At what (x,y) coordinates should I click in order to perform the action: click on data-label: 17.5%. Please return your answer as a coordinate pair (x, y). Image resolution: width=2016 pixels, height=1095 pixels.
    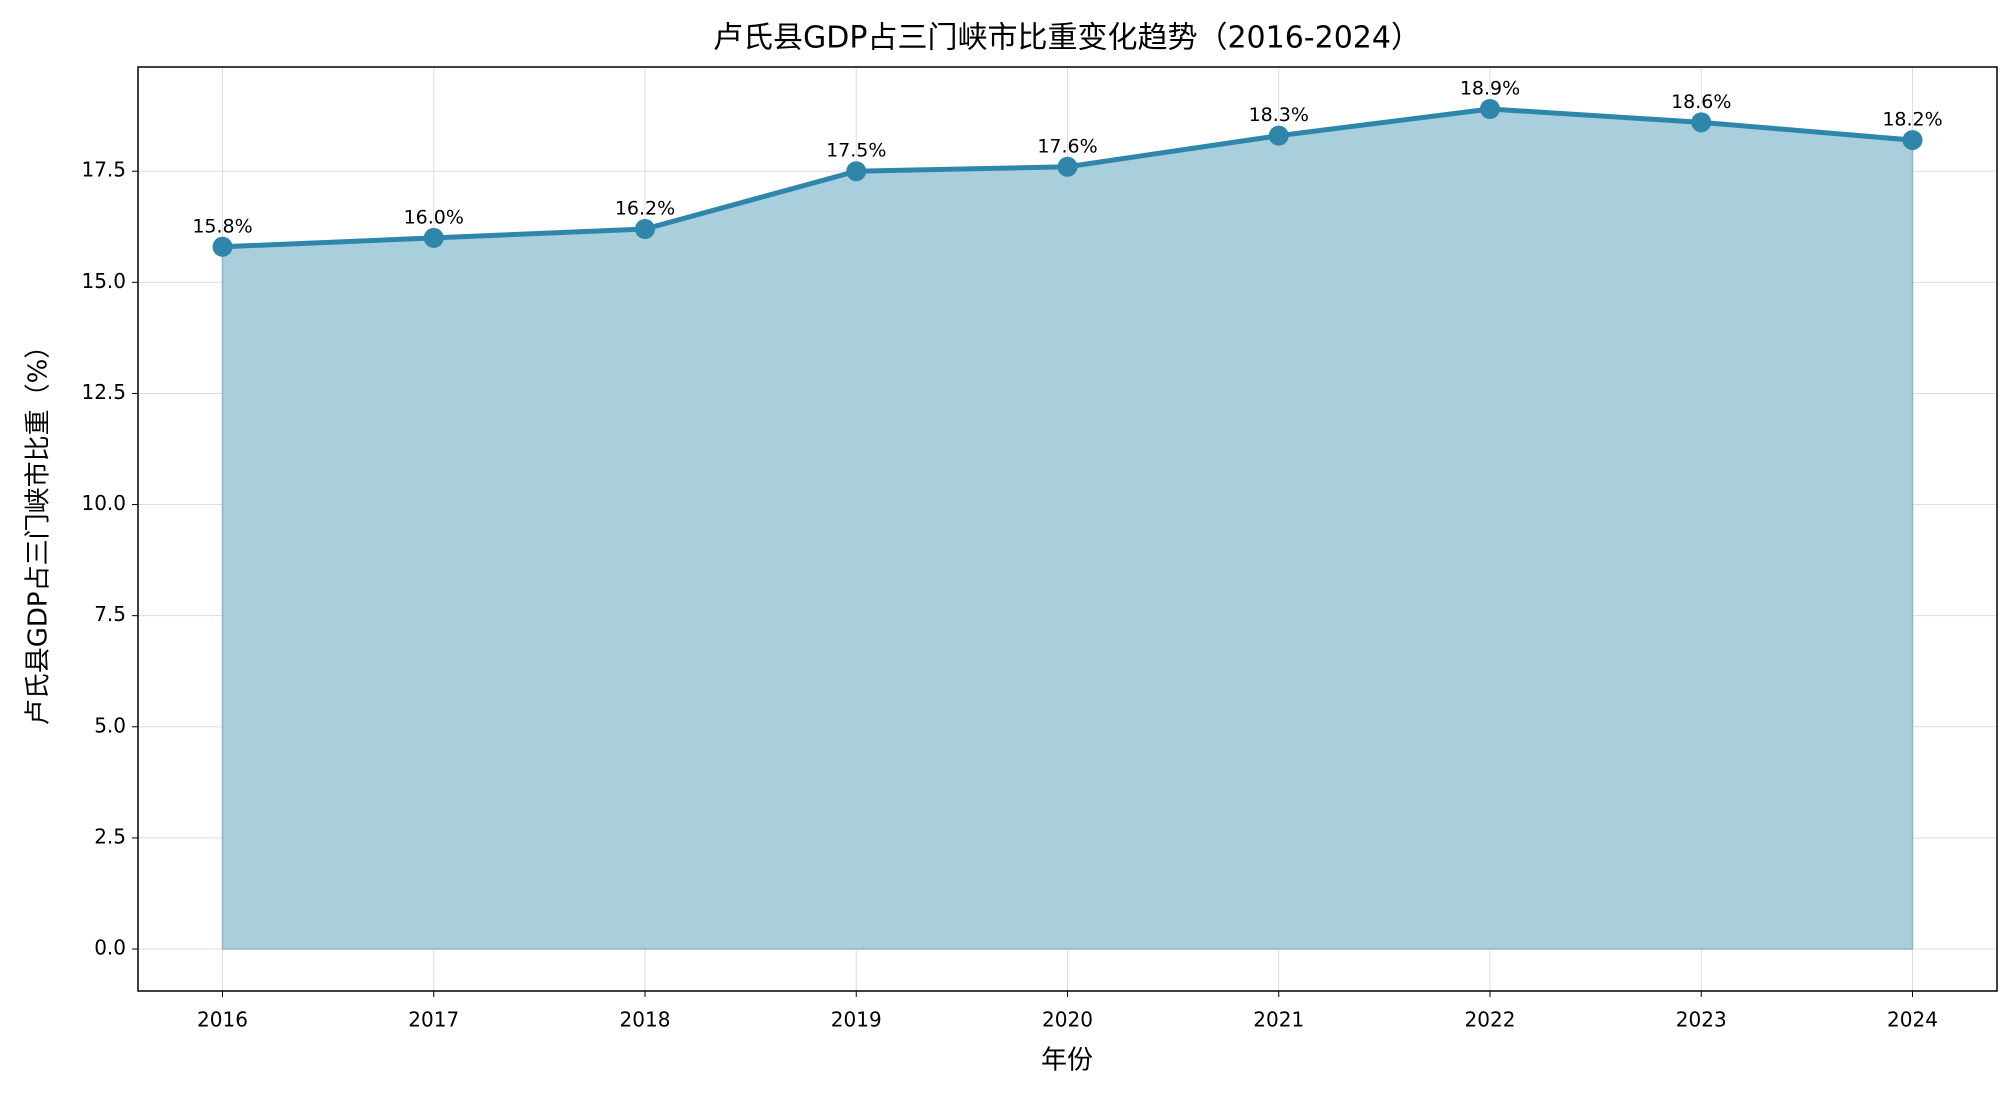
    Looking at the image, I should click on (856, 151).